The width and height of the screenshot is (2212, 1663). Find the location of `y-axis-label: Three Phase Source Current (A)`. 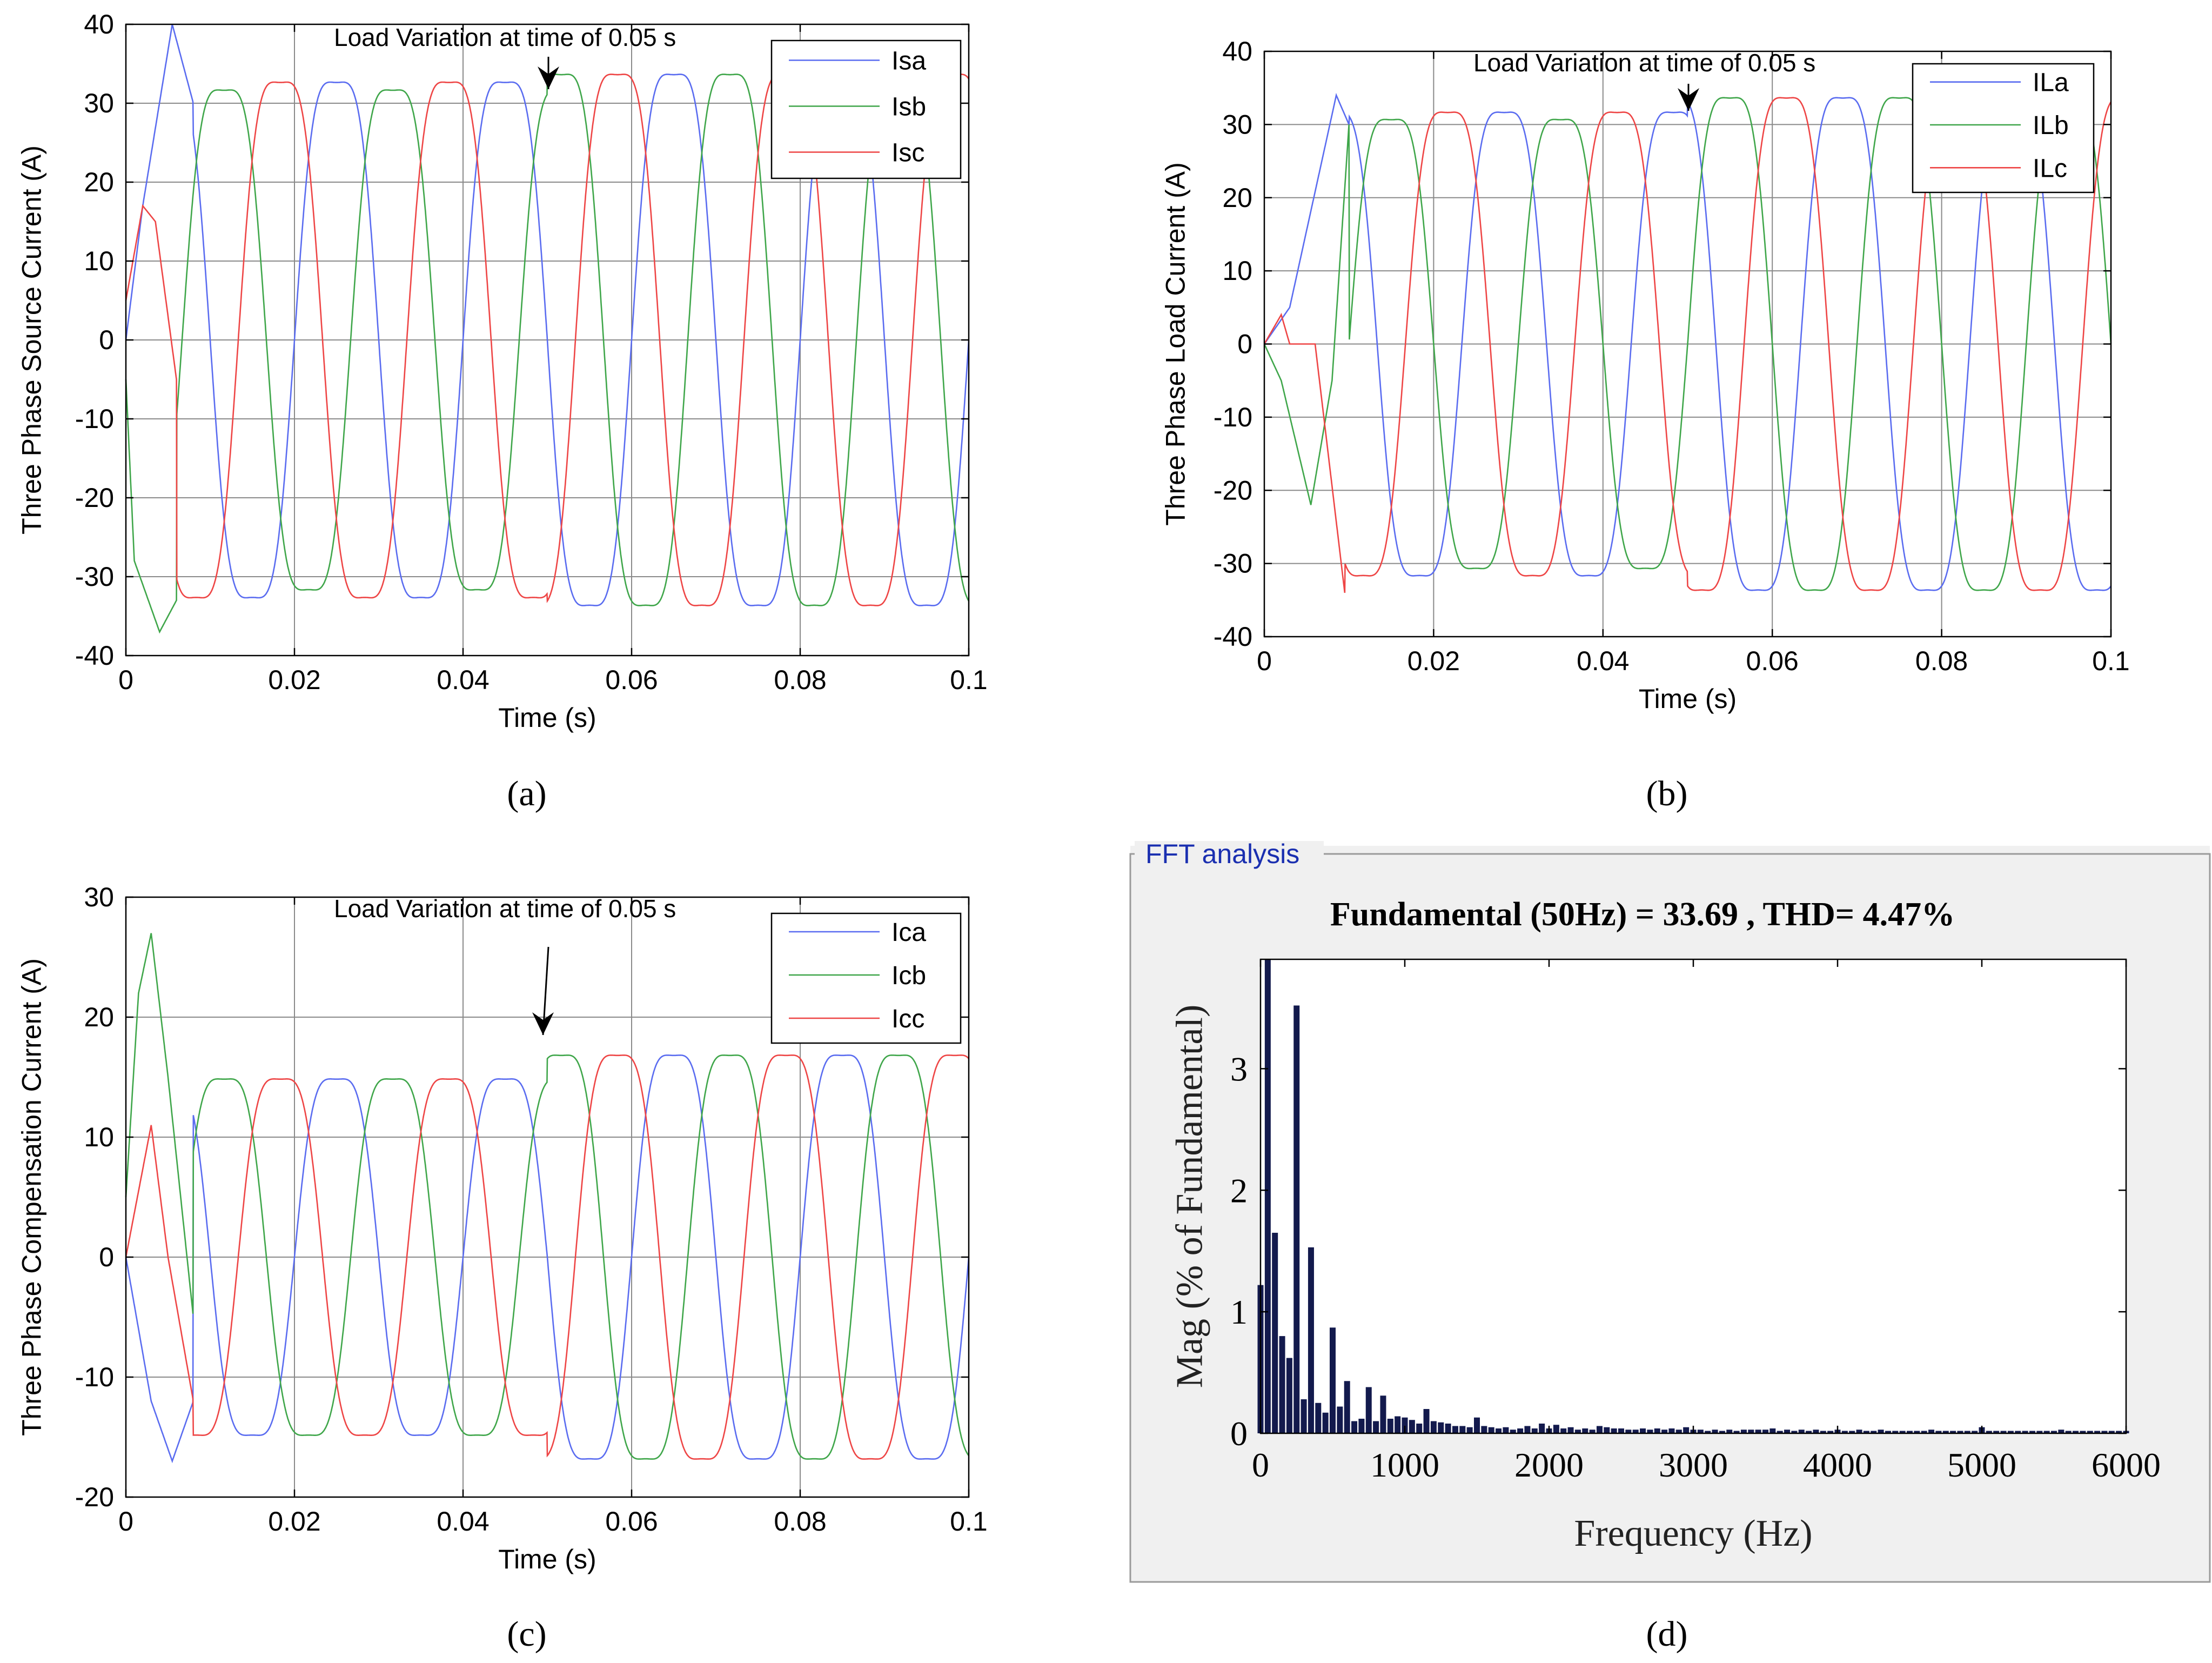

y-axis-label: Three Phase Source Current (A) is located at coordinates (32, 340).